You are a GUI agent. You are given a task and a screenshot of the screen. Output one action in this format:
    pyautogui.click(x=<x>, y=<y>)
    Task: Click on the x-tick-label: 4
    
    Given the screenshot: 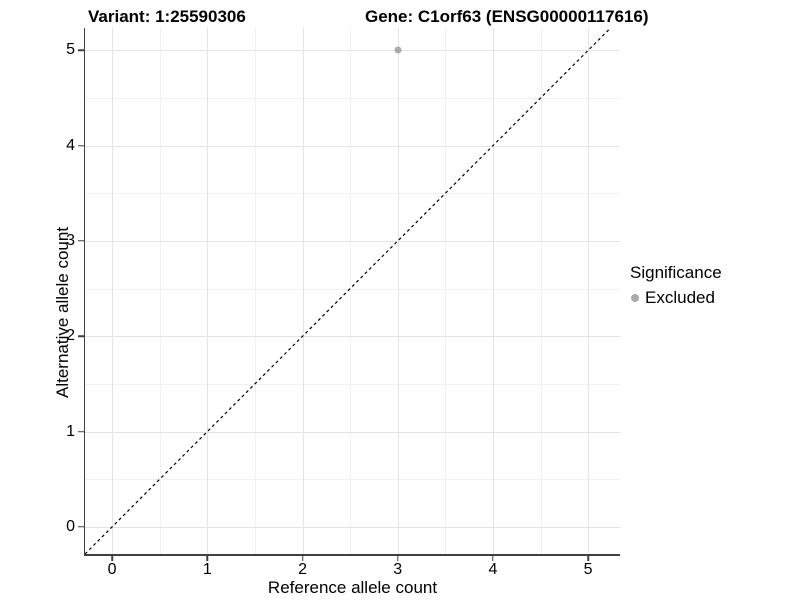 What is the action you would take?
    pyautogui.click(x=493, y=569)
    